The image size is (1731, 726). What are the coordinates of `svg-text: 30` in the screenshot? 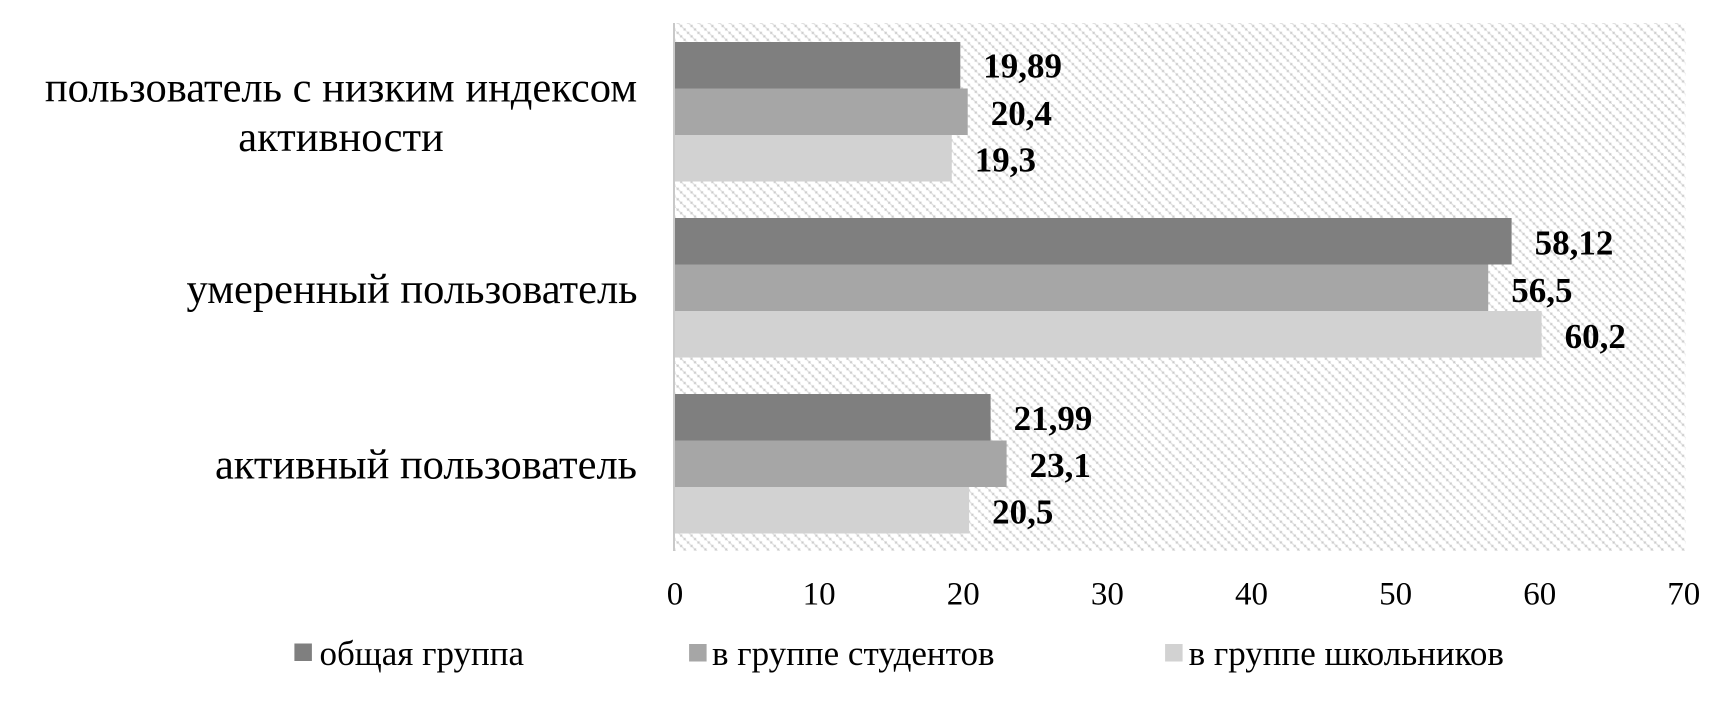 It's located at (1107, 595).